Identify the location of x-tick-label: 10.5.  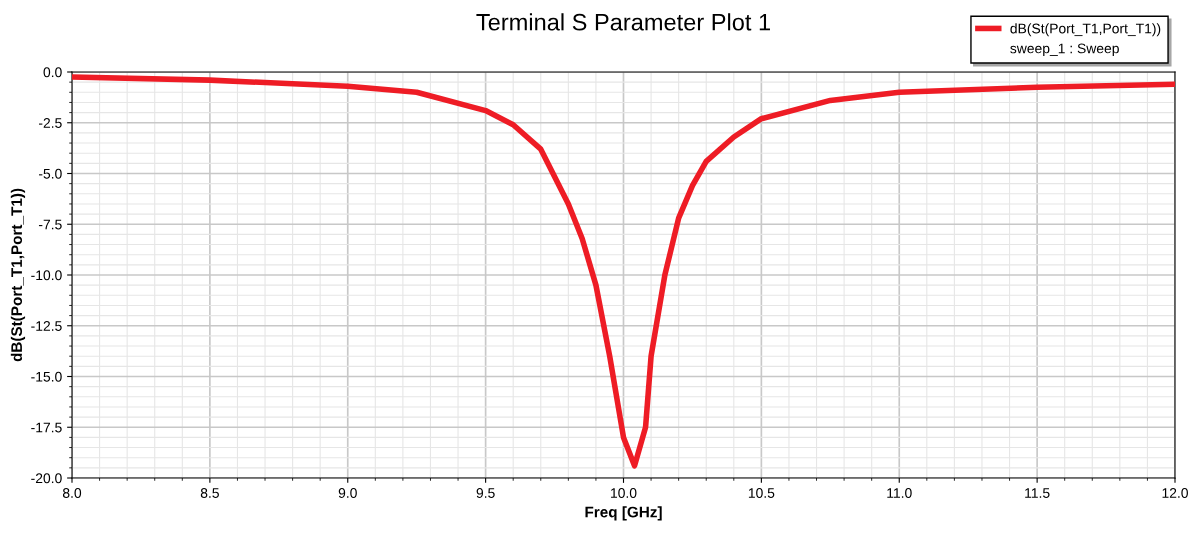
(761, 493).